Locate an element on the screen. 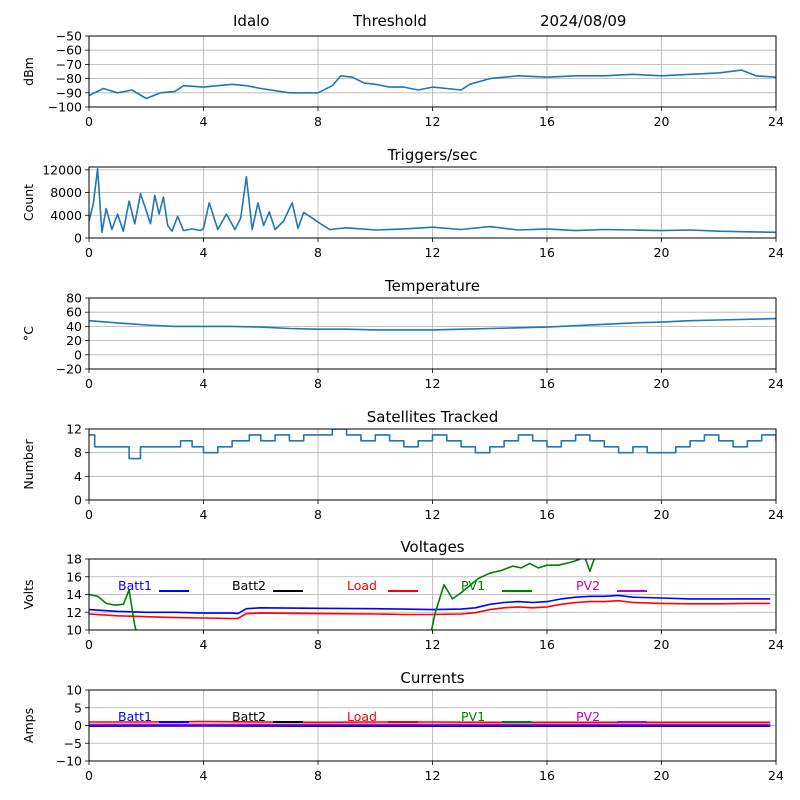 Image resolution: width=800 pixels, height=800 pixels. y-tick-label: −5 is located at coordinates (73, 743).